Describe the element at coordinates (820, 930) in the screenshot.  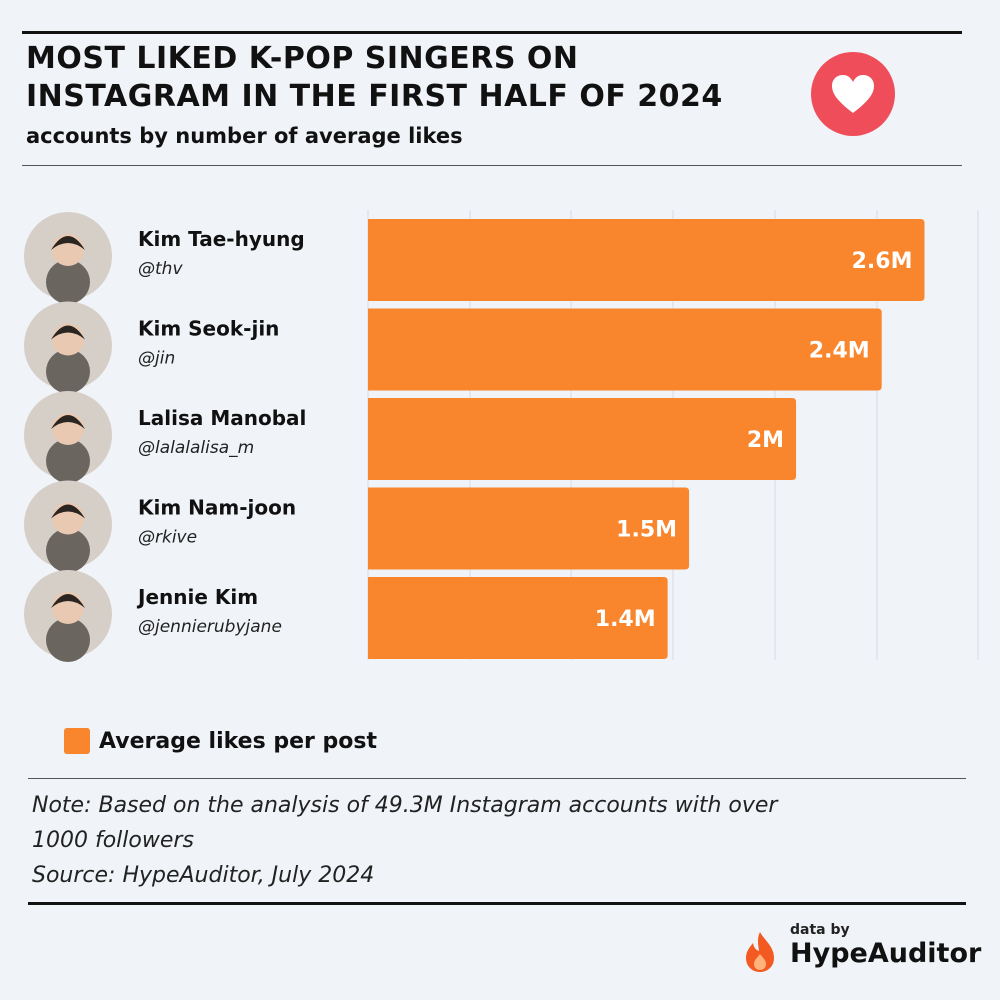
I see `brand-by-label: data by` at that location.